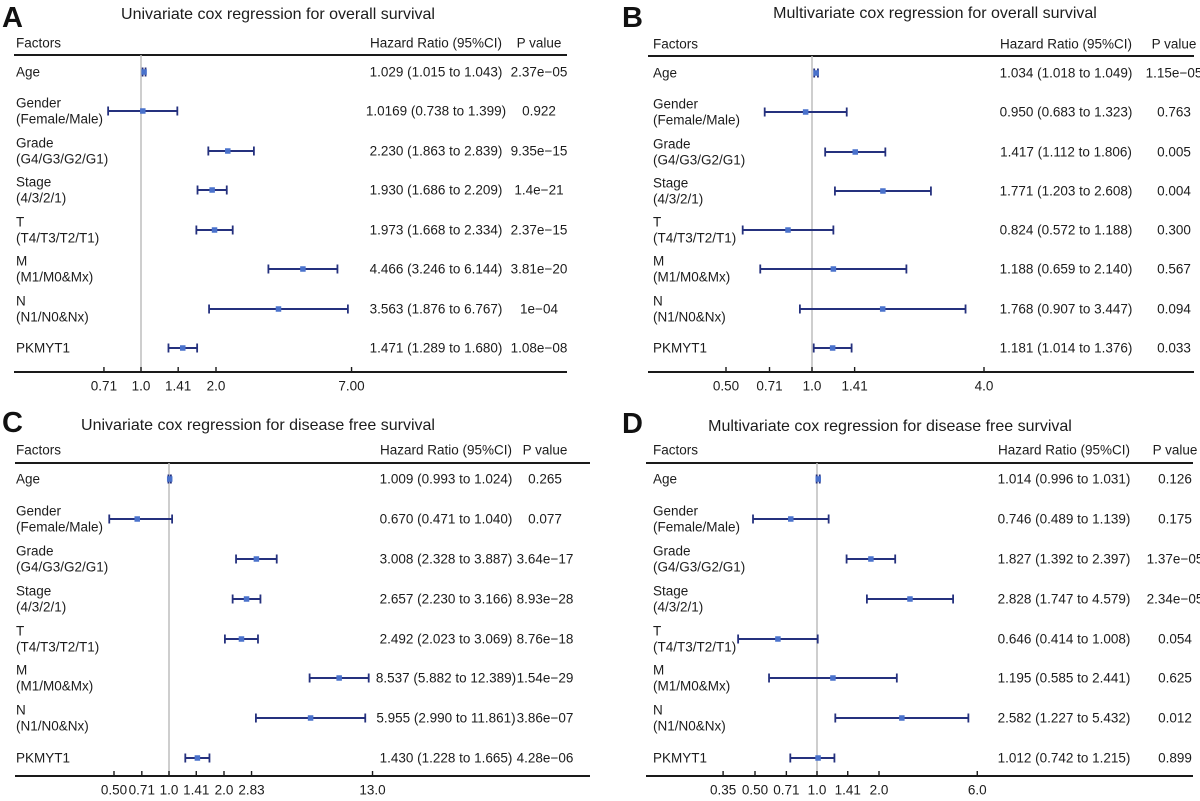  What do you see at coordinates (351, 386) in the screenshot?
I see `axis-tick-label: 7.00` at bounding box center [351, 386].